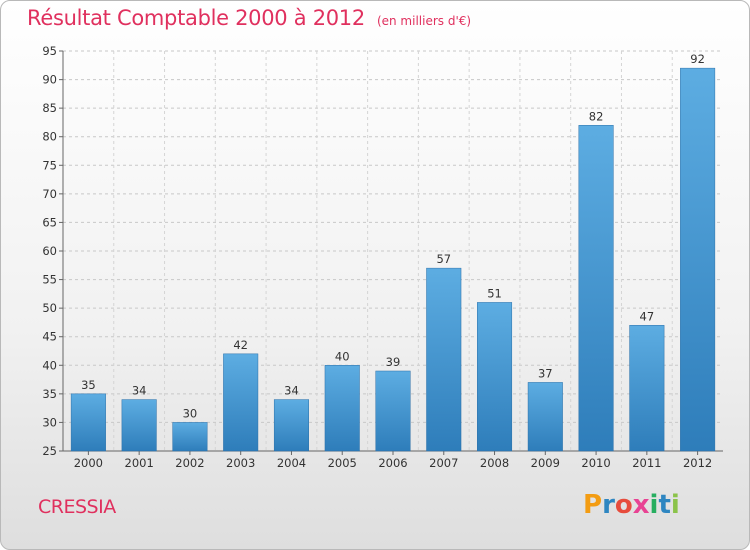 This screenshot has height=550, width=750. Describe the element at coordinates (647, 316) in the screenshot. I see `data-label: 47` at that location.